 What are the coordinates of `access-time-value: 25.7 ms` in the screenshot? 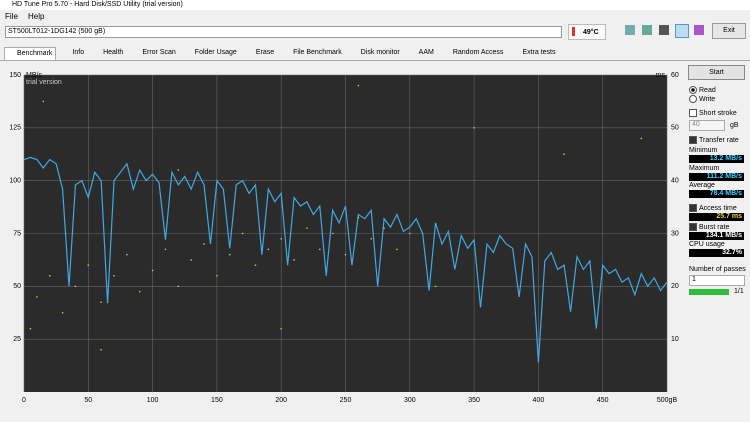 It's located at (716, 217).